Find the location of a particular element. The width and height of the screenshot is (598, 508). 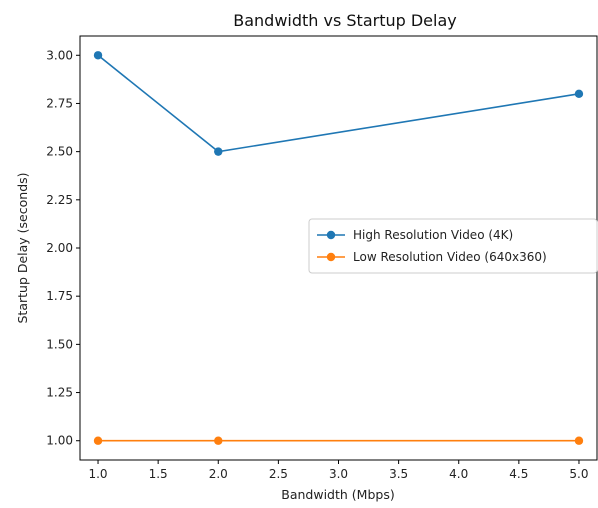

x-axis-label: Bandwidth (Mbps) is located at coordinates (337, 494).